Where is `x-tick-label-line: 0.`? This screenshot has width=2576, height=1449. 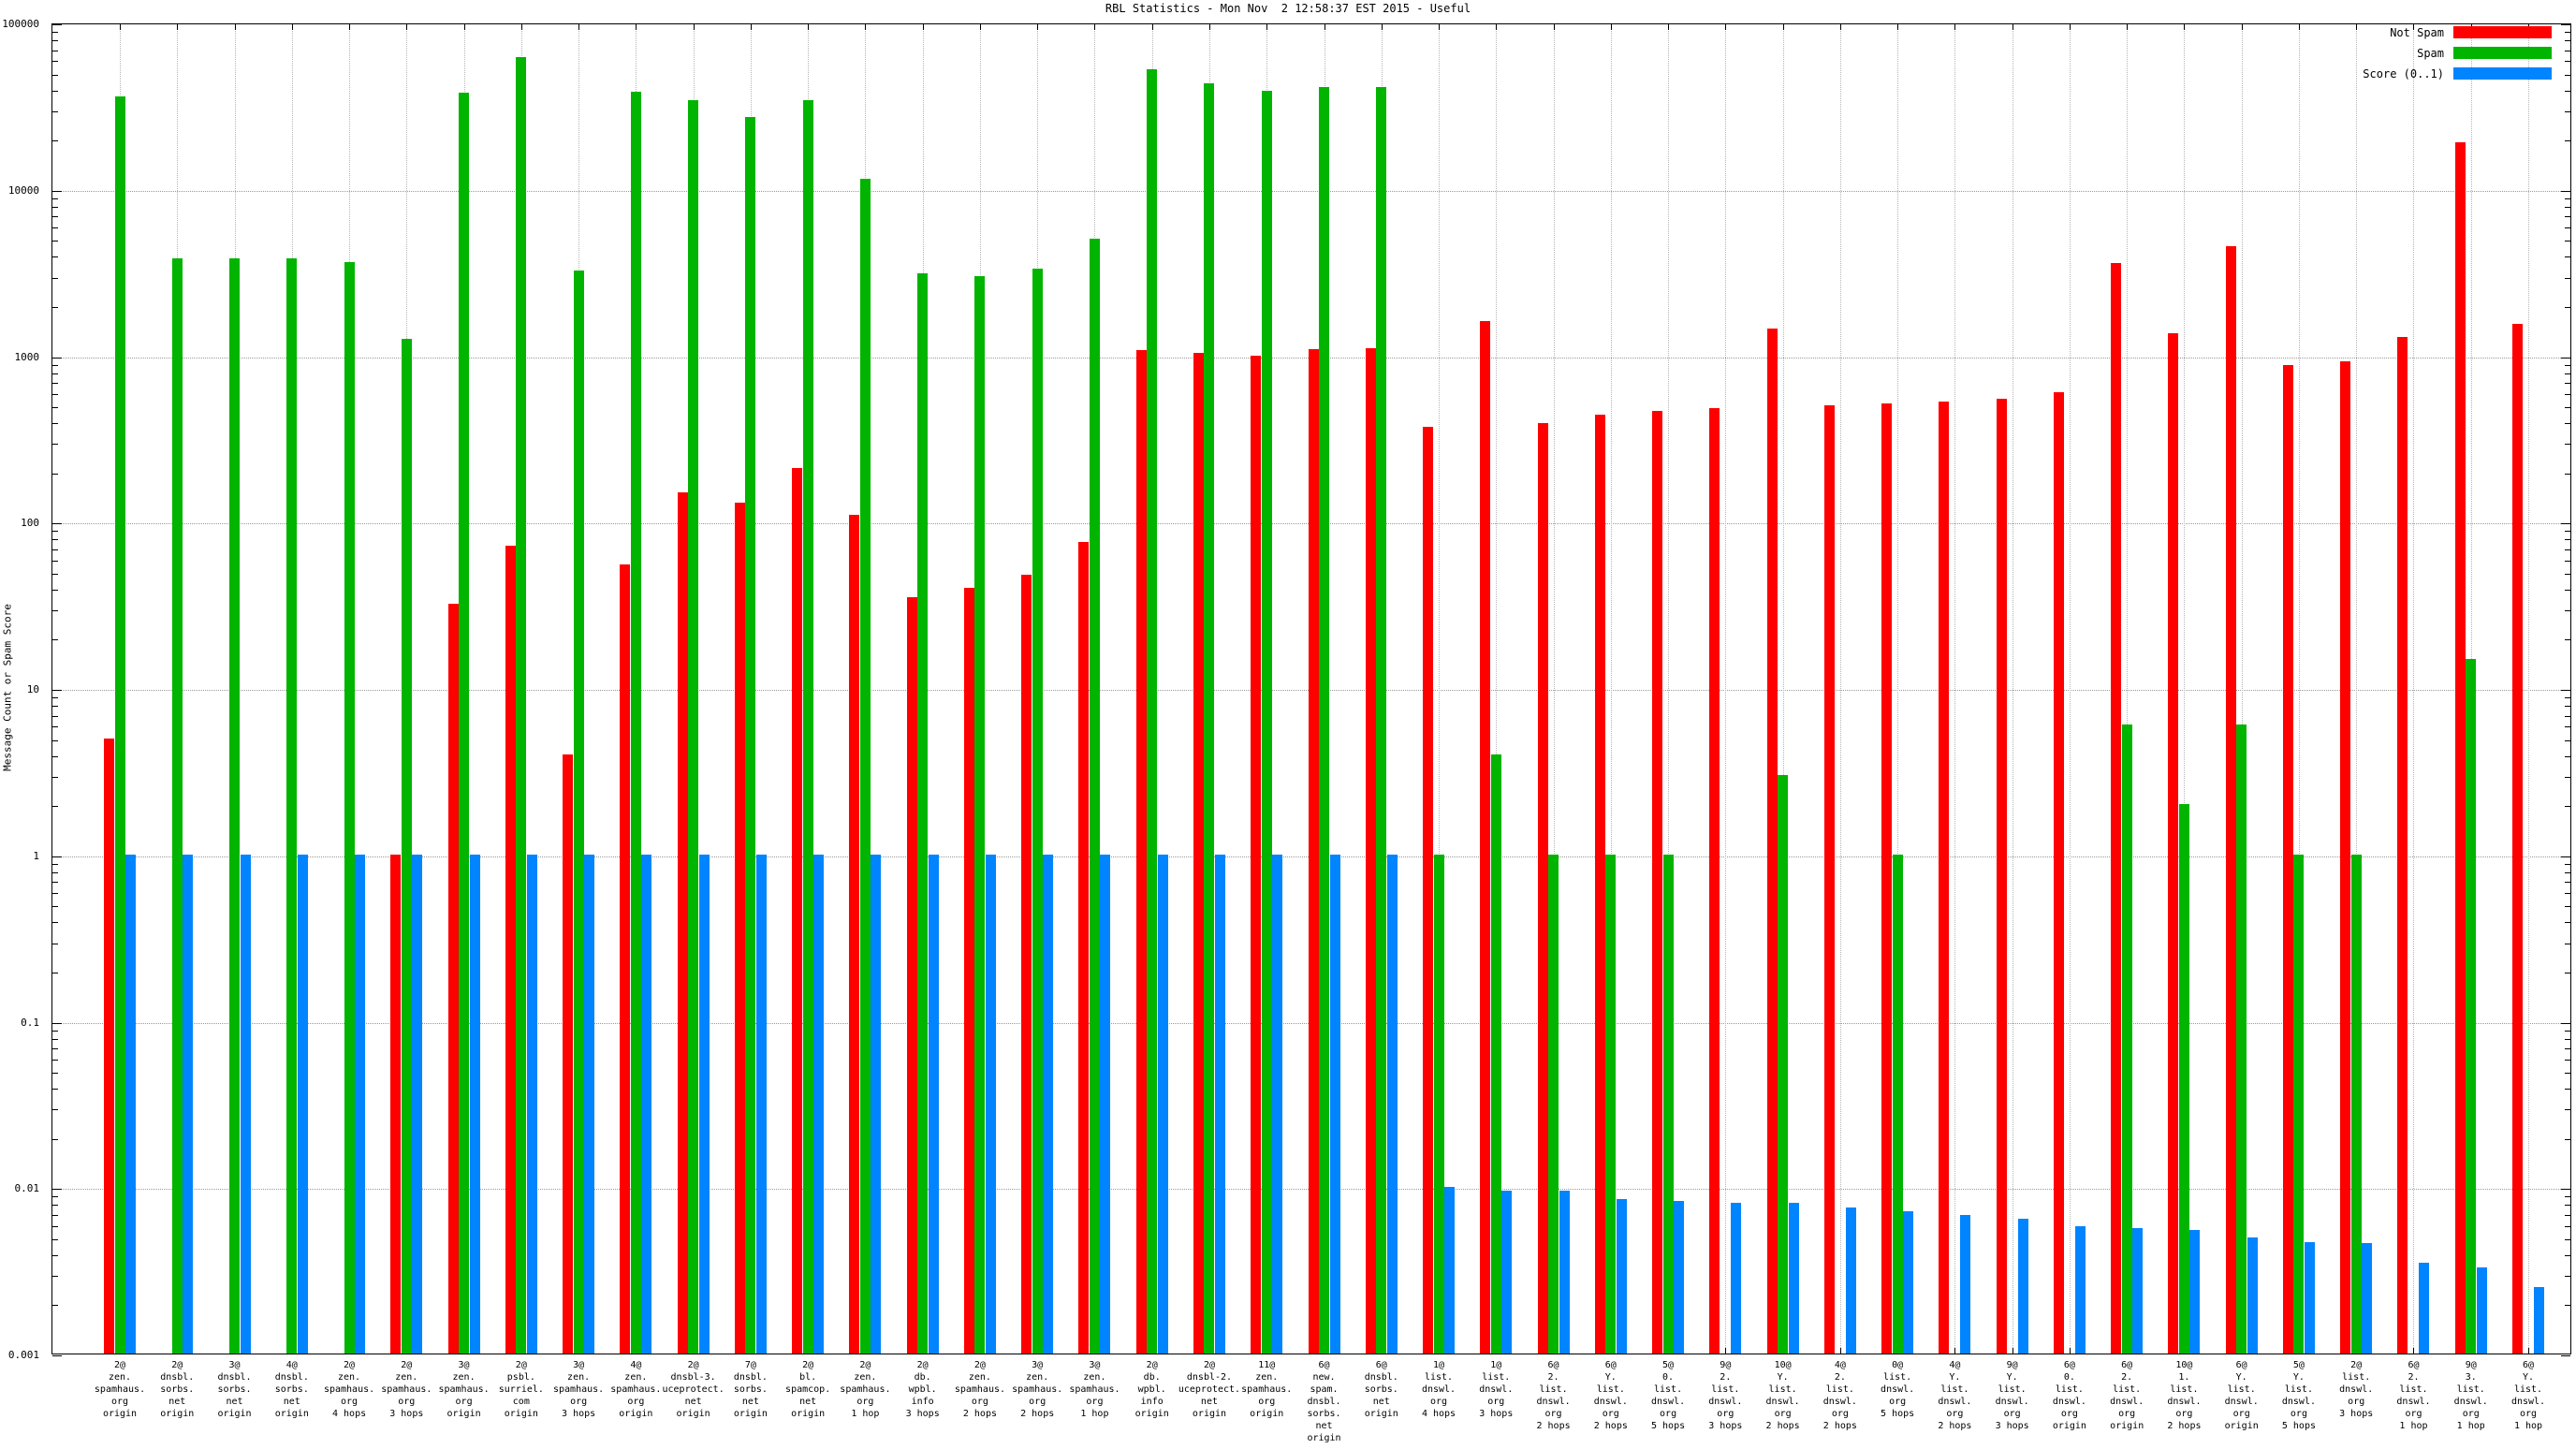 x-tick-label-line: 0. is located at coordinates (2069, 1377).